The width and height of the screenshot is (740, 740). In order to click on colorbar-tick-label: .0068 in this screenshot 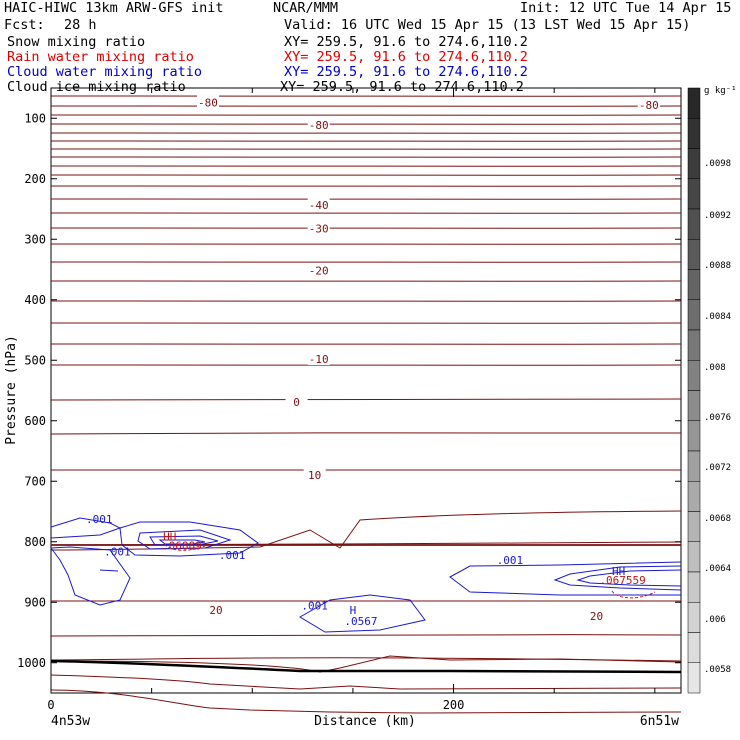, I will do `click(717, 519)`.